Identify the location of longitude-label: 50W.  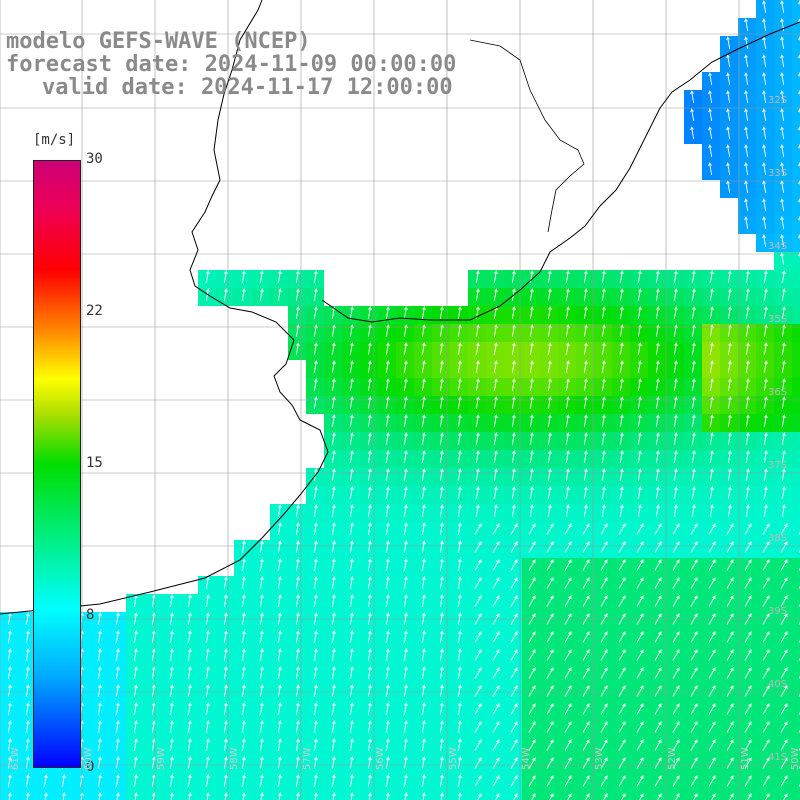
(795, 758).